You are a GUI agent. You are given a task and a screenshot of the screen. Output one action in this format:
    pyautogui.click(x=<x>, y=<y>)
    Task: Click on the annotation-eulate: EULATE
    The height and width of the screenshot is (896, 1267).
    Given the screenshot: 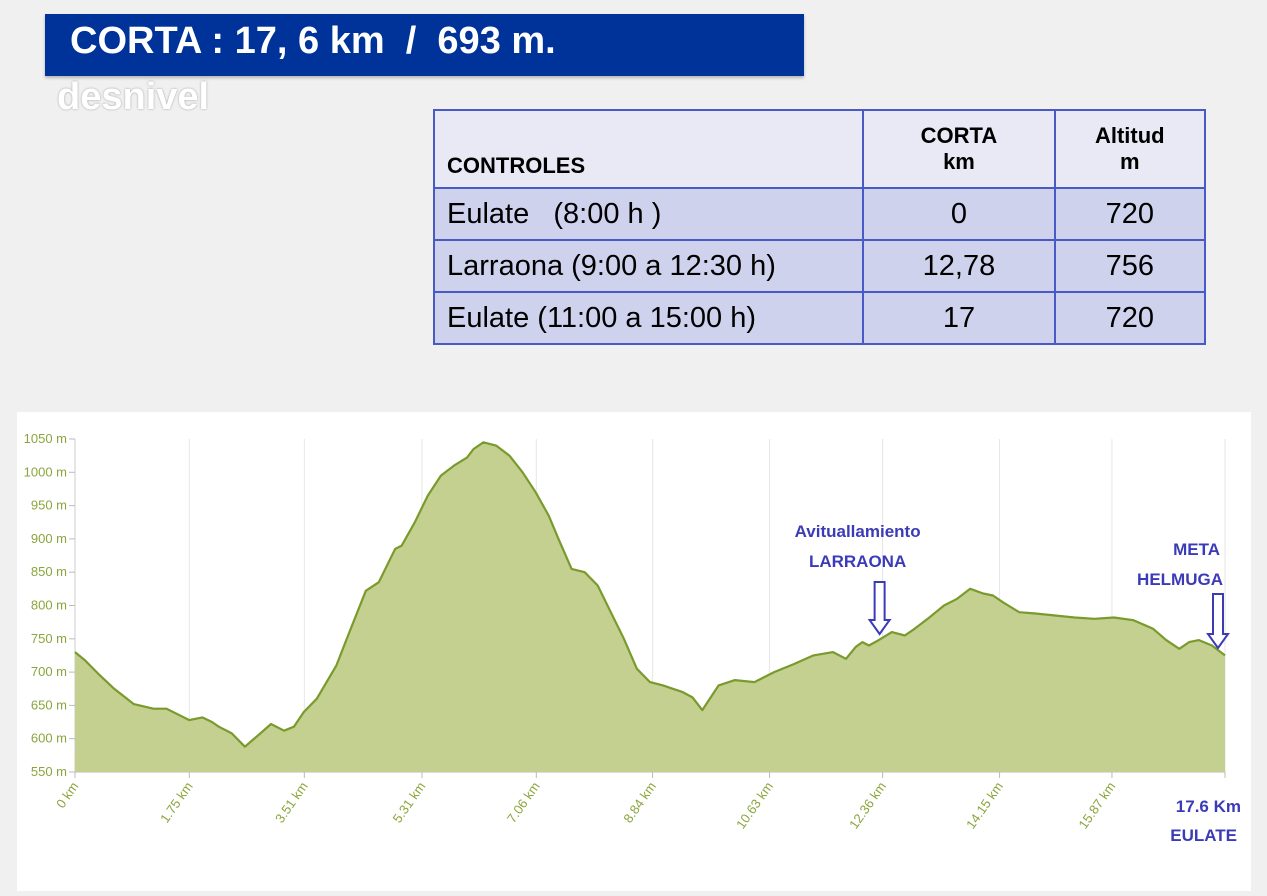 What is the action you would take?
    pyautogui.click(x=1203, y=835)
    